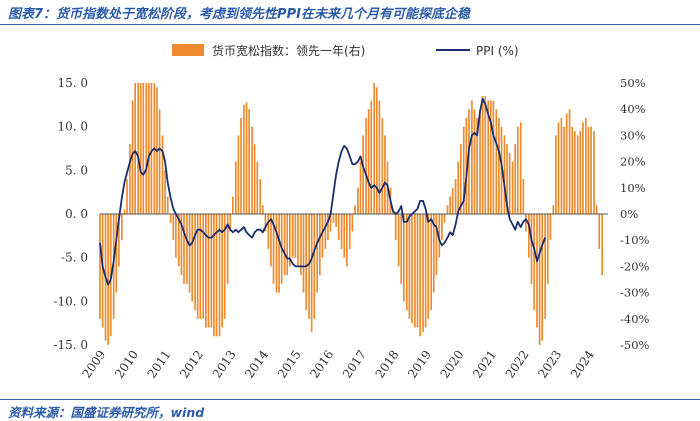  Describe the element at coordinates (76, 214) in the screenshot. I see `left-tick-label: 0. 0` at that location.